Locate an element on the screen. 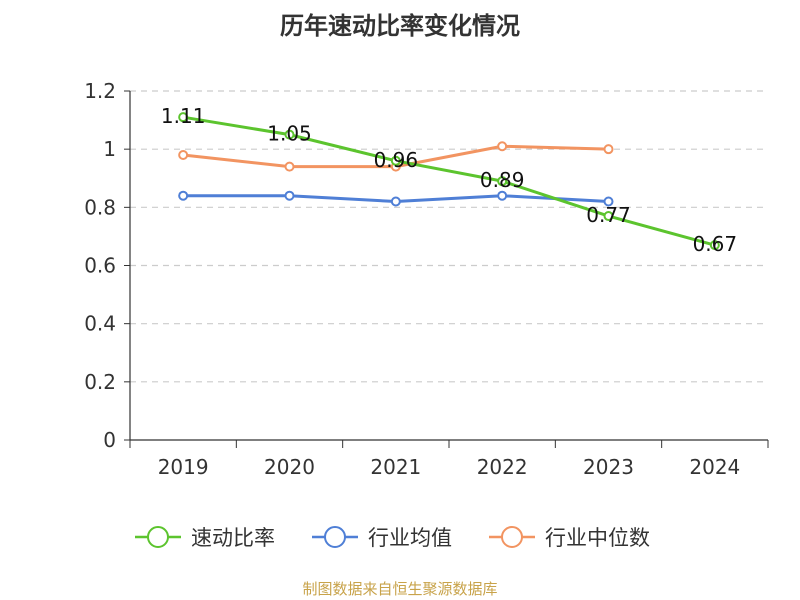 This screenshot has width=800, height=600. data-label: 0.67 is located at coordinates (715, 244).